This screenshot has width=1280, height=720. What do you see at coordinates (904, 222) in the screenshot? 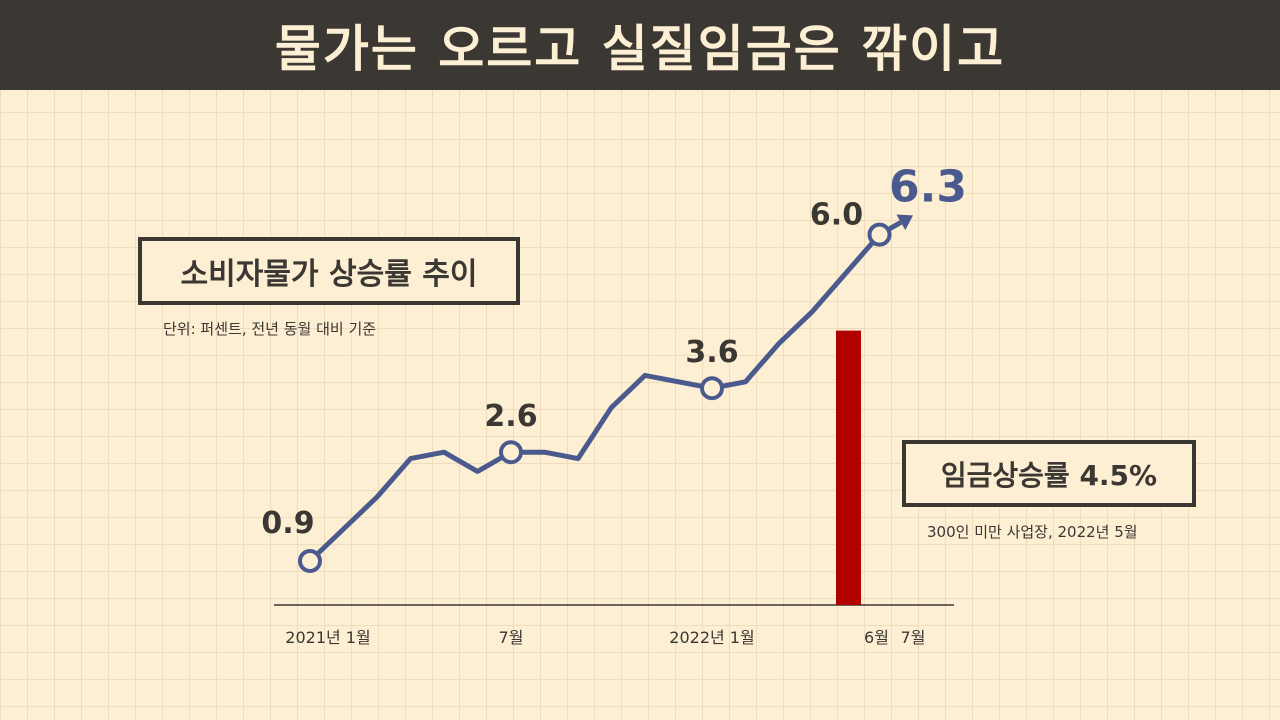
I see `arrow-head` at bounding box center [904, 222].